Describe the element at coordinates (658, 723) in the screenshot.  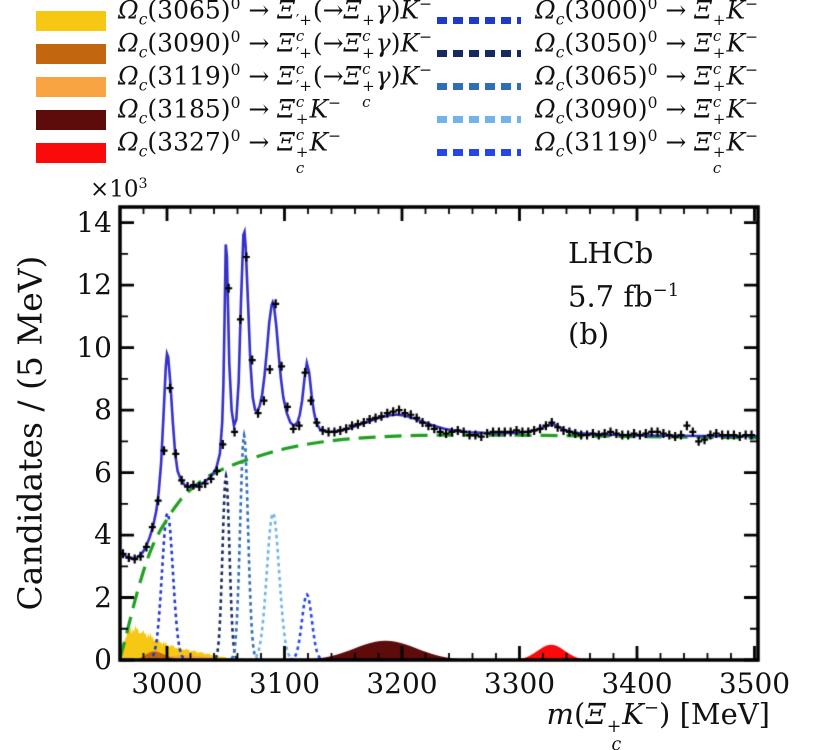
I see `x-axis-title: m(Ξ + c K−) [MeV]` at that location.